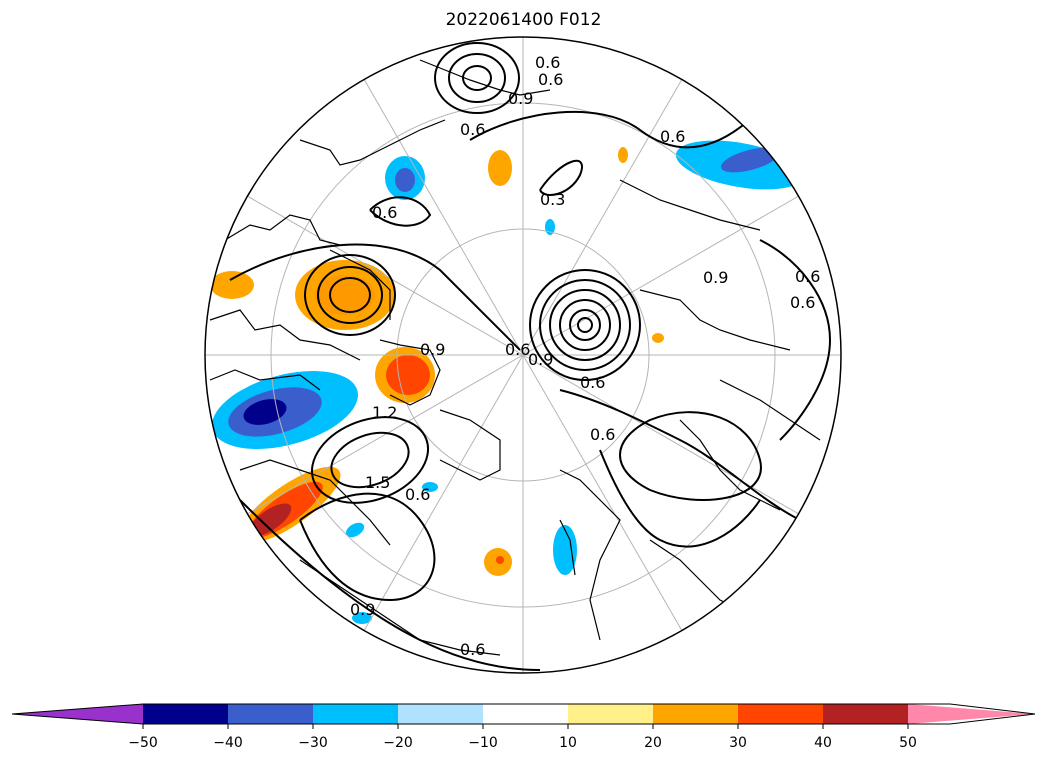  I want to click on contour-low-north, so click(477, 78).